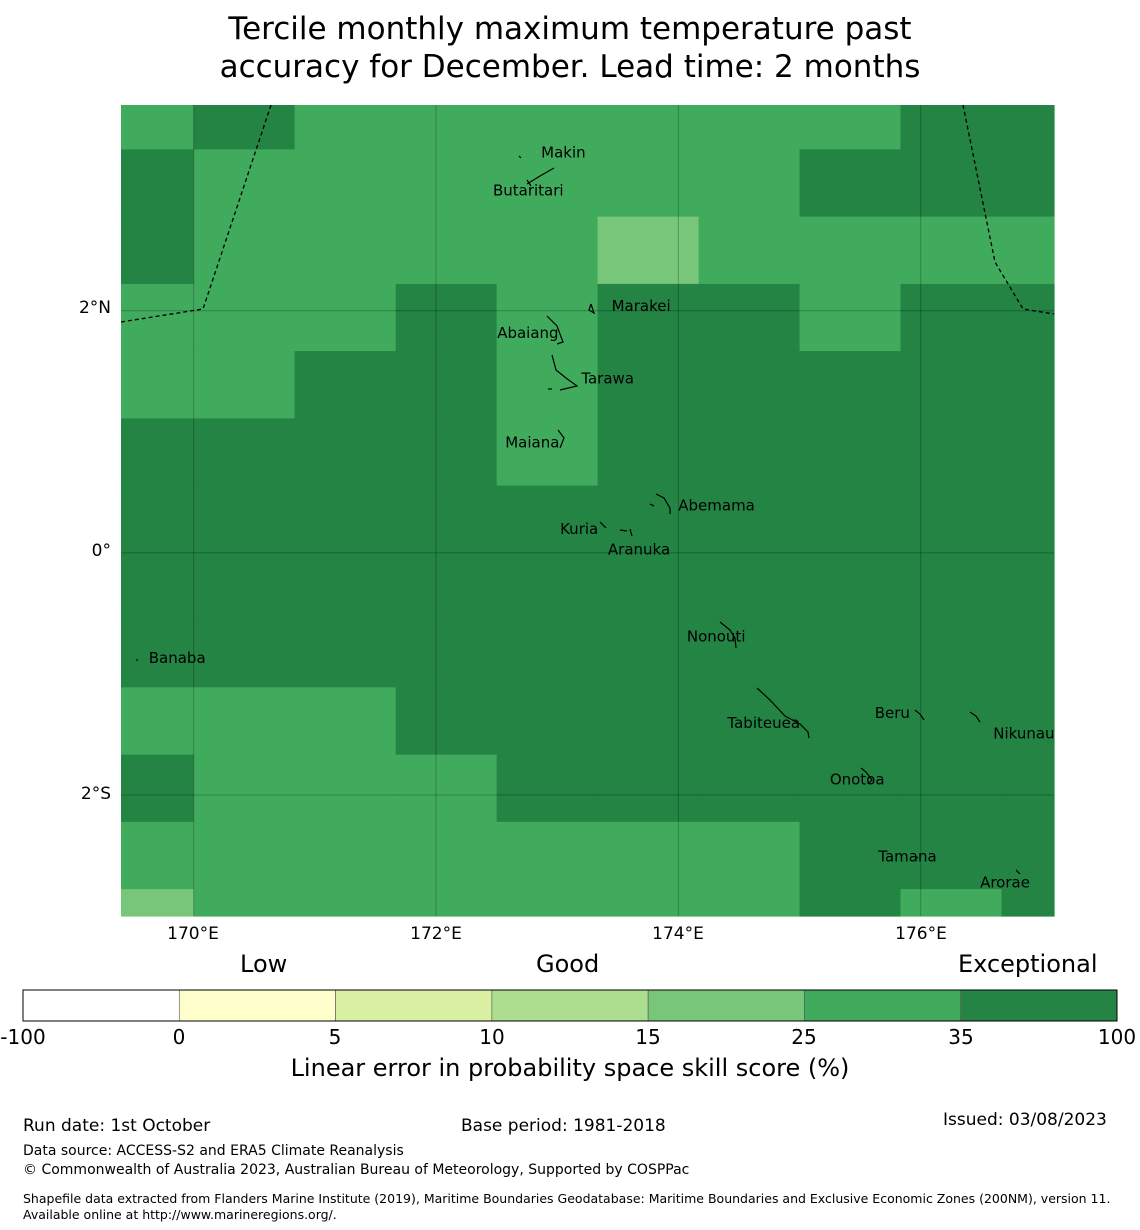 This screenshot has width=1140, height=1230. Describe the element at coordinates (532, 443) in the screenshot. I see `place-label-maiana: Maiana` at that location.